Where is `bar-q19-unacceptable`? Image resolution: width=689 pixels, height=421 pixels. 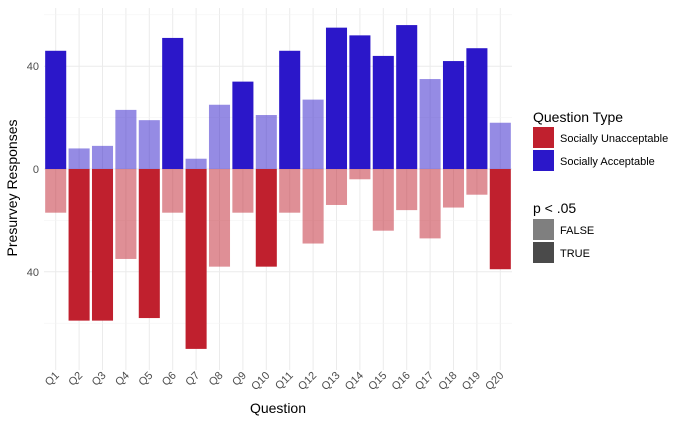 bar-q19-unacceptable is located at coordinates (477, 182).